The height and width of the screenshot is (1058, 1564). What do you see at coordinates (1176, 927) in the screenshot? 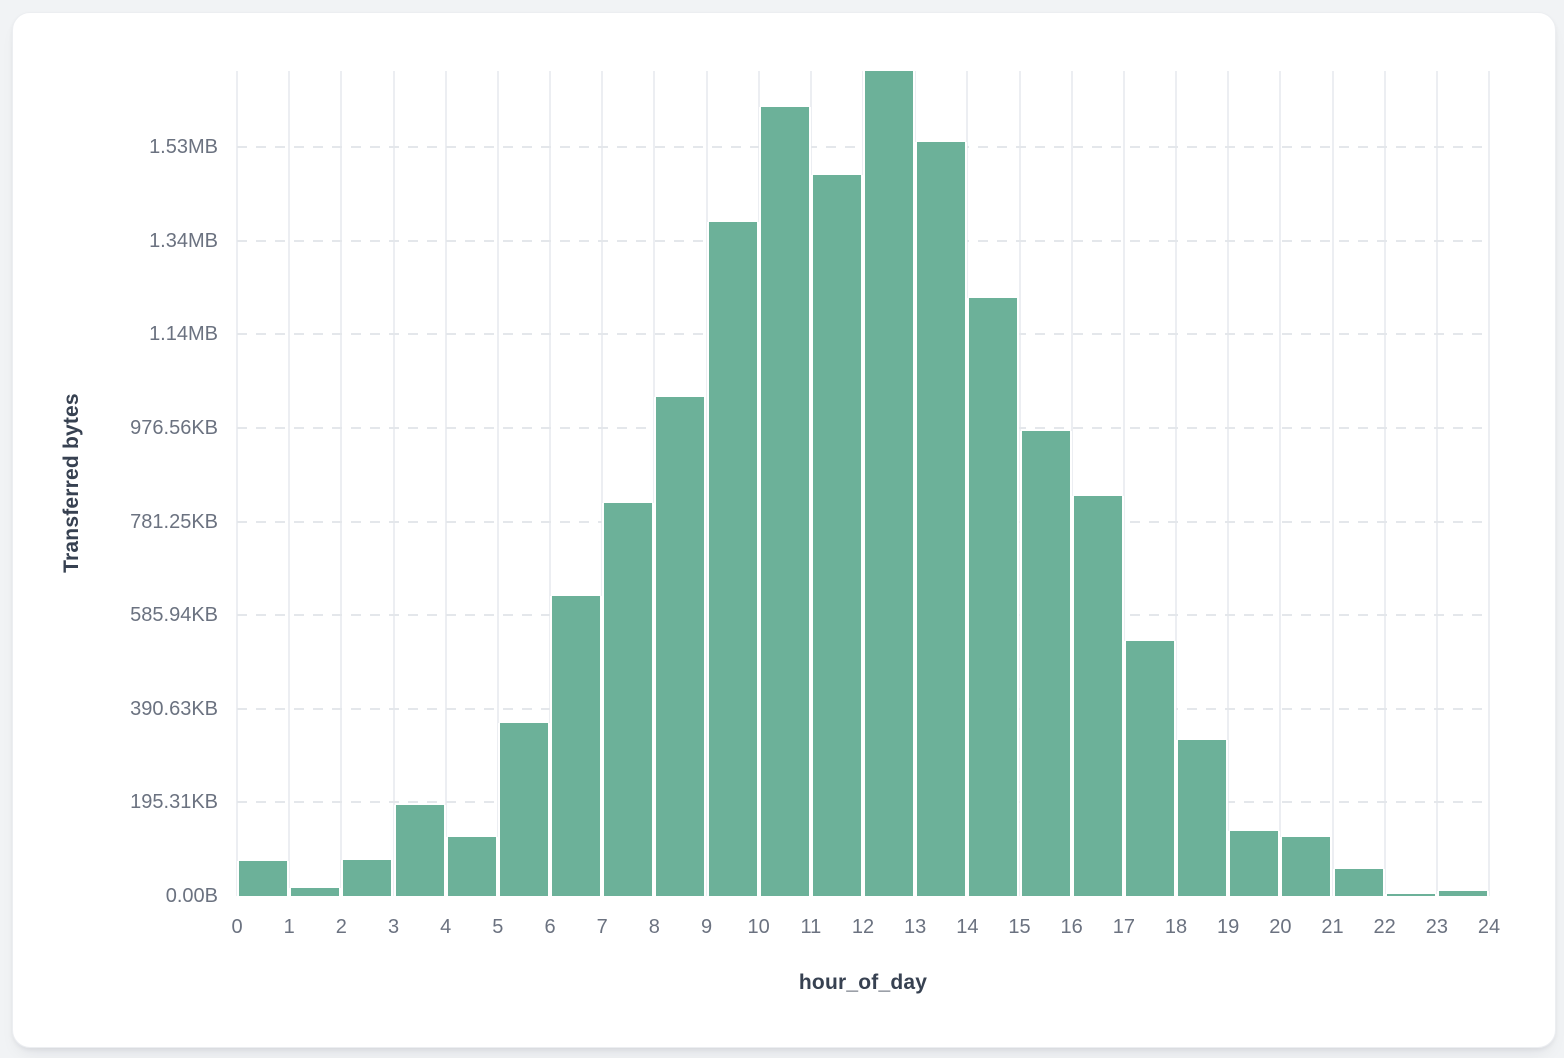
I see `x-tick-label: 18` at bounding box center [1176, 927].